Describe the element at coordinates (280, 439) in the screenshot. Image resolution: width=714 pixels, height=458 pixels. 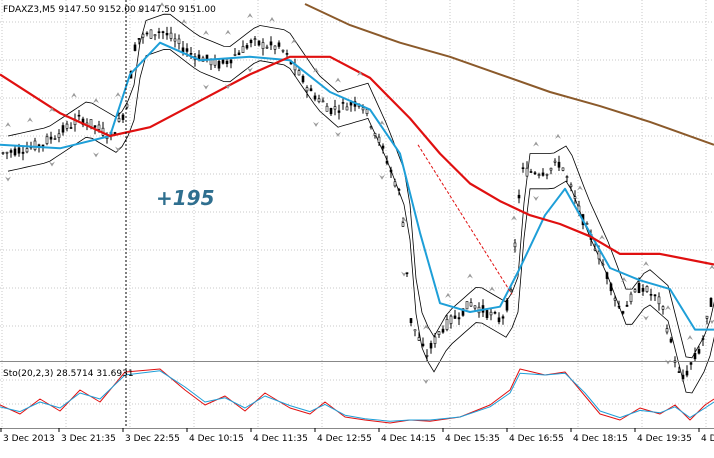
I see `time-label: 4 Dec 11:35` at that location.